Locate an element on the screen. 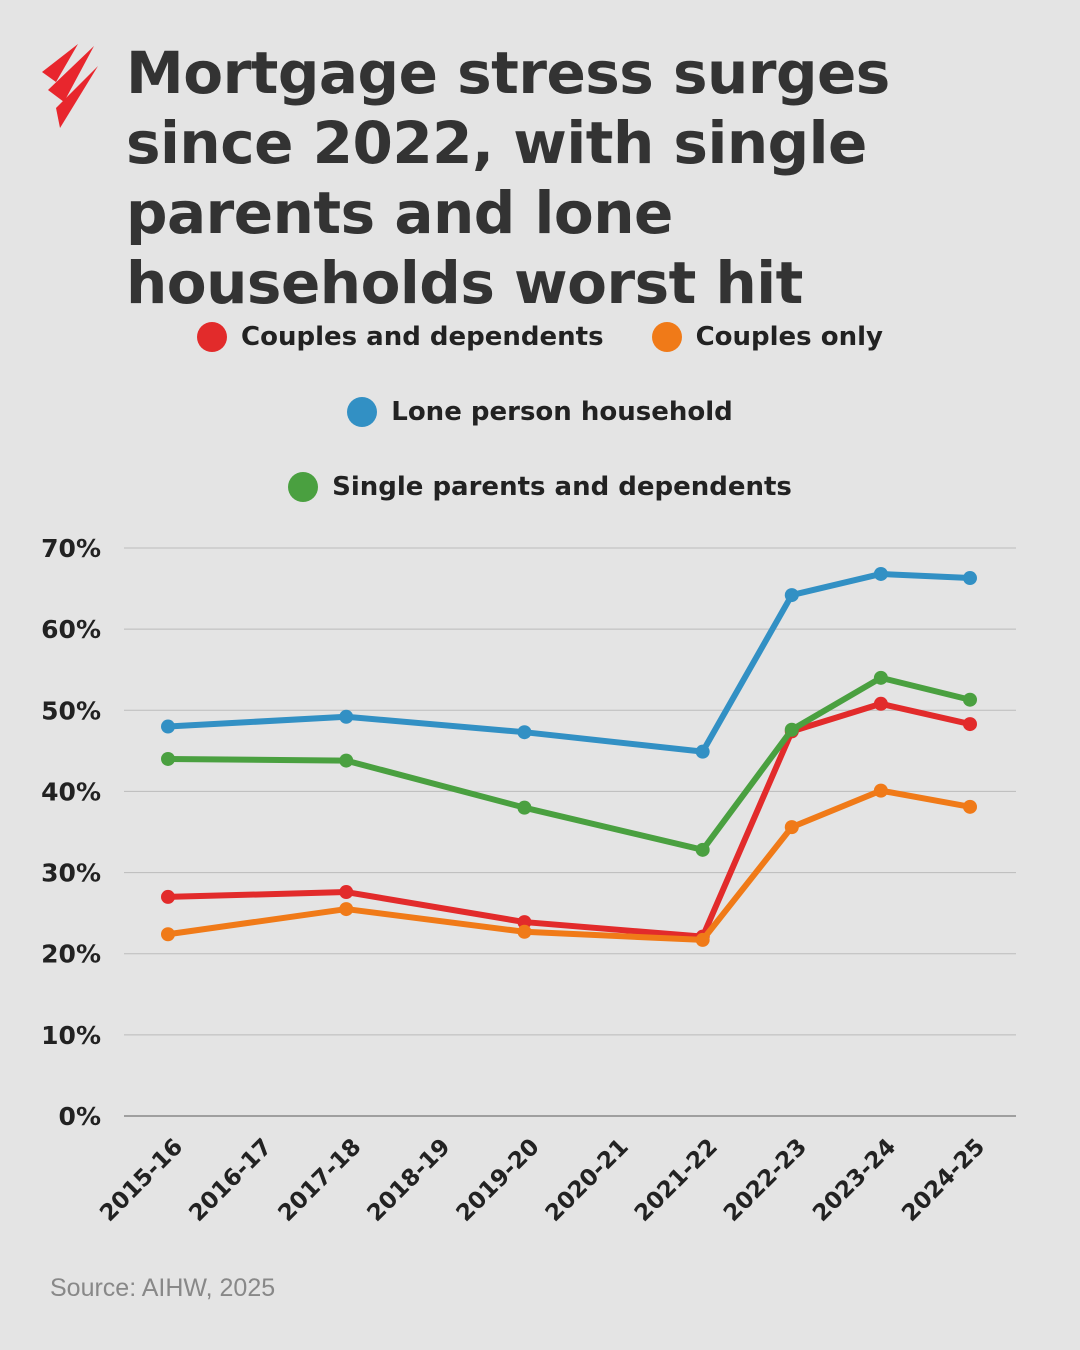 The image size is (1080, 1350). legend-row: Couples and dependents Couples only is located at coordinates (540, 337).